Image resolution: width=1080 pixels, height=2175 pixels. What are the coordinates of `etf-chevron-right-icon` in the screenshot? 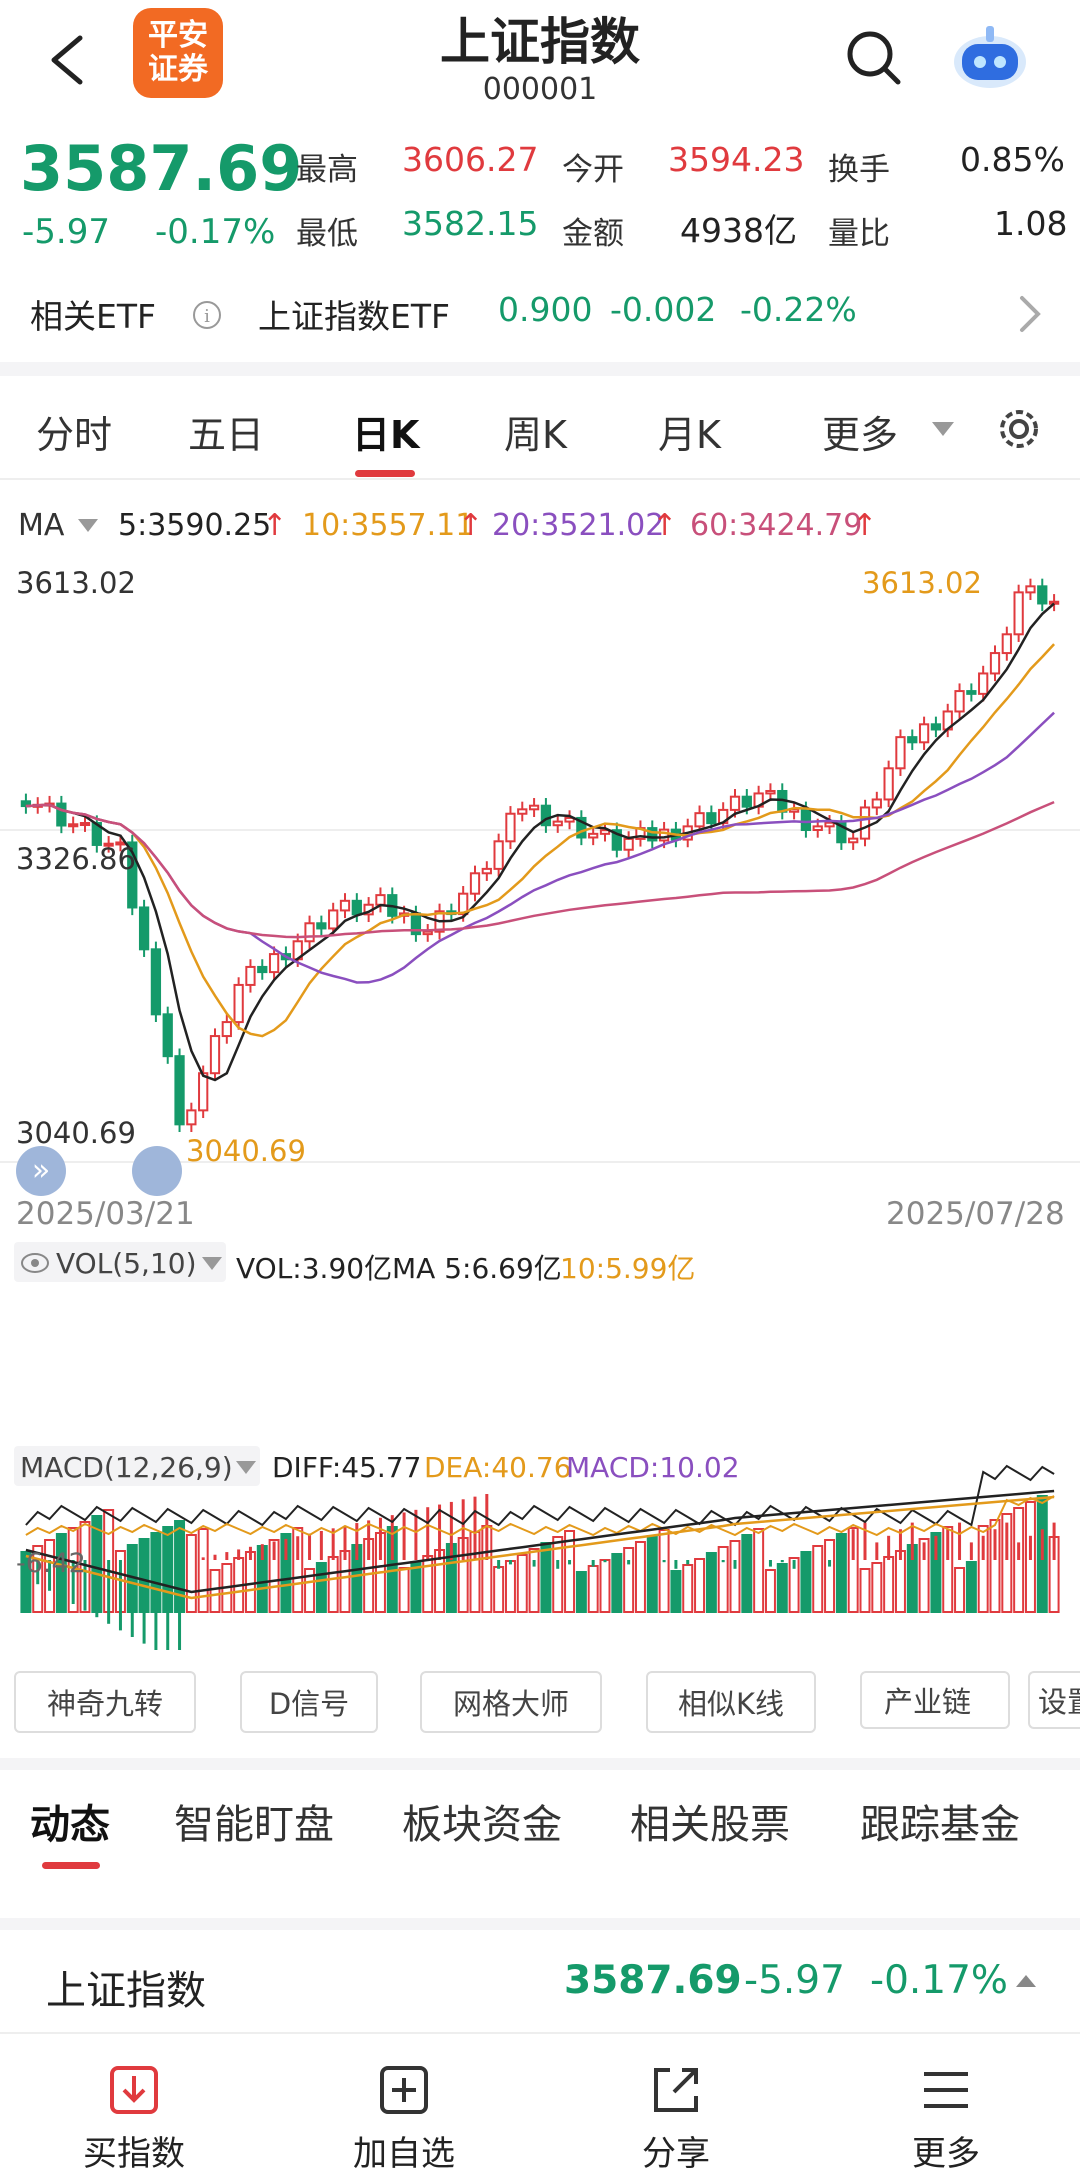 It's located at (1029, 316).